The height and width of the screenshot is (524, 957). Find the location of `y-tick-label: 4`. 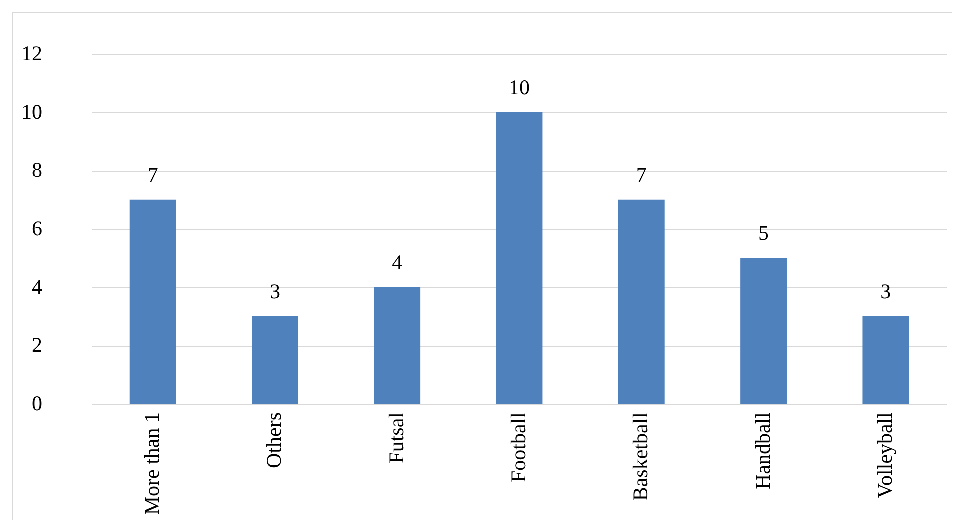

y-tick-label: 4 is located at coordinates (37, 286).